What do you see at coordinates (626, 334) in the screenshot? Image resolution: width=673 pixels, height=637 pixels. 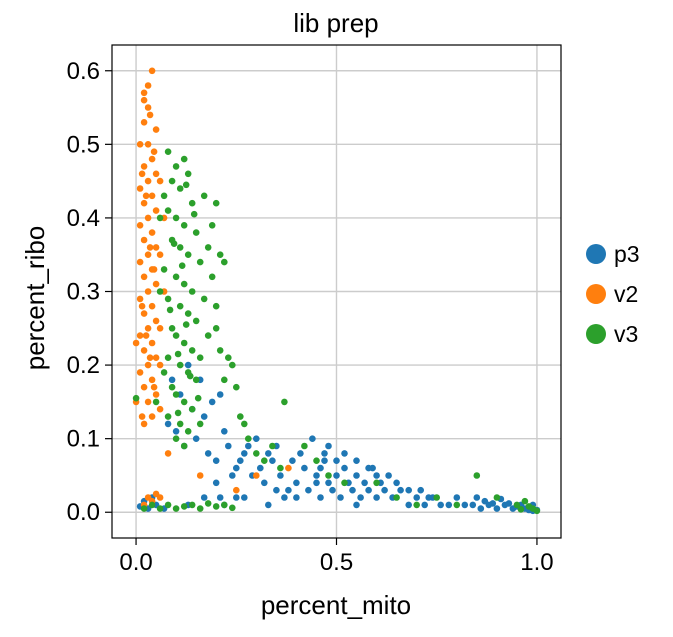 I see `legend-label: v3` at bounding box center [626, 334].